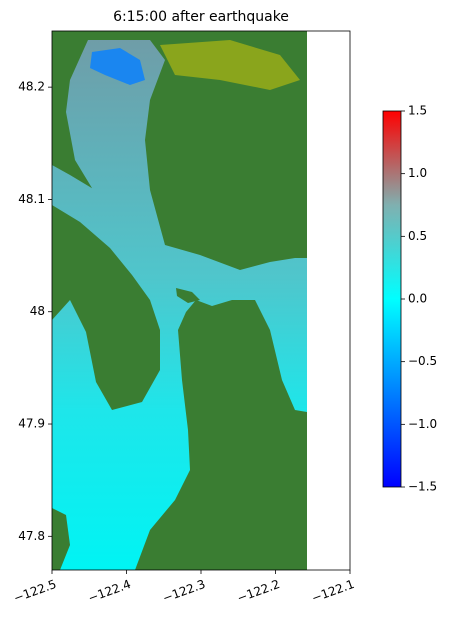 This screenshot has width=454, height=623. Describe the element at coordinates (31, 87) in the screenshot. I see `y-tick-label: 48.2` at that location.